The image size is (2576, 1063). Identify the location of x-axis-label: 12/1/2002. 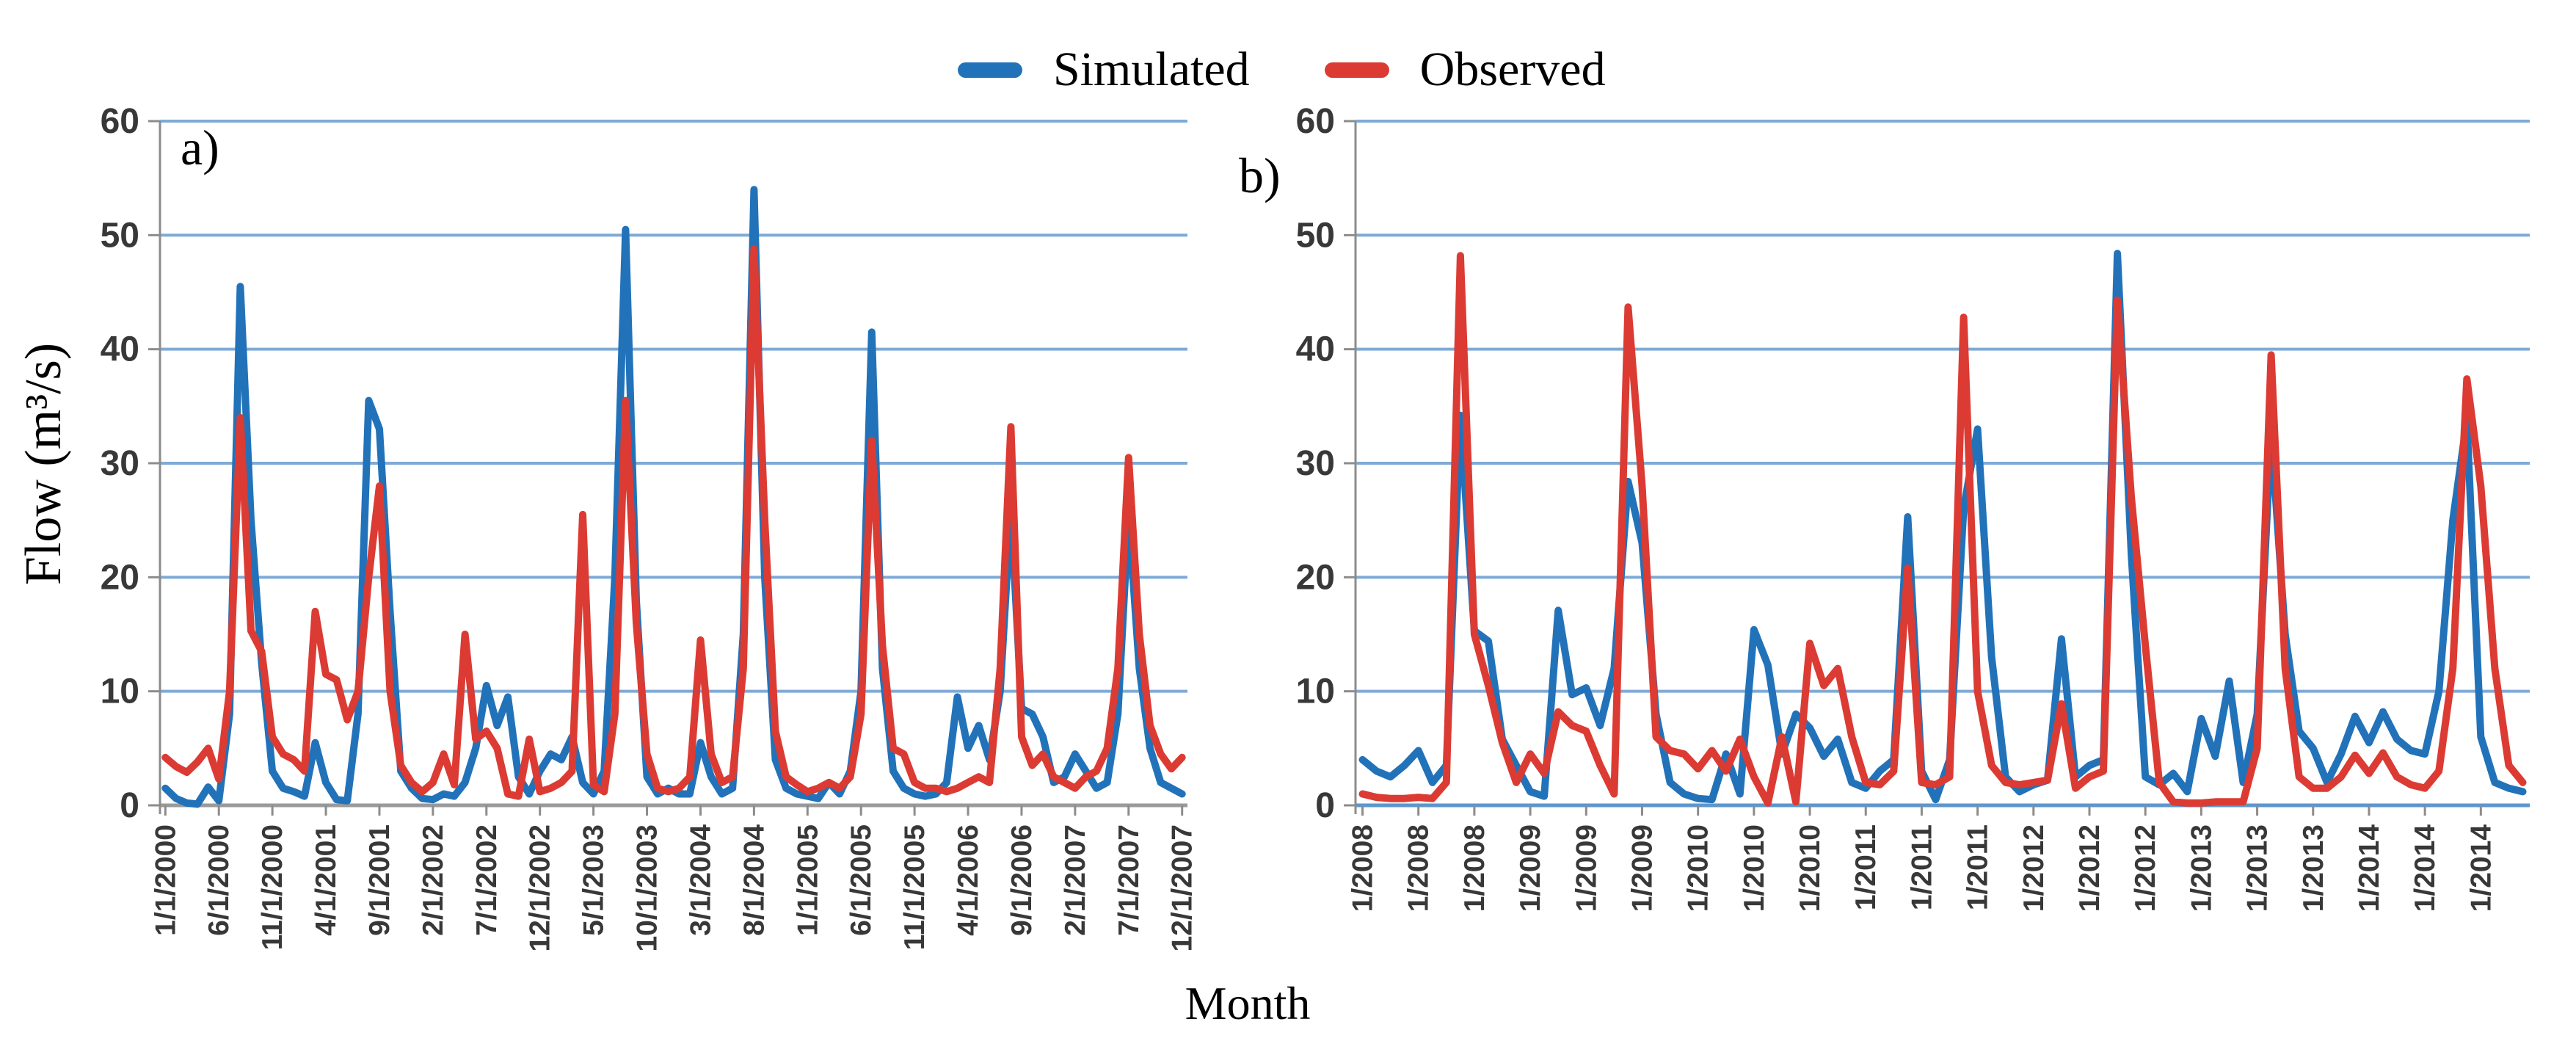
(540, 888).